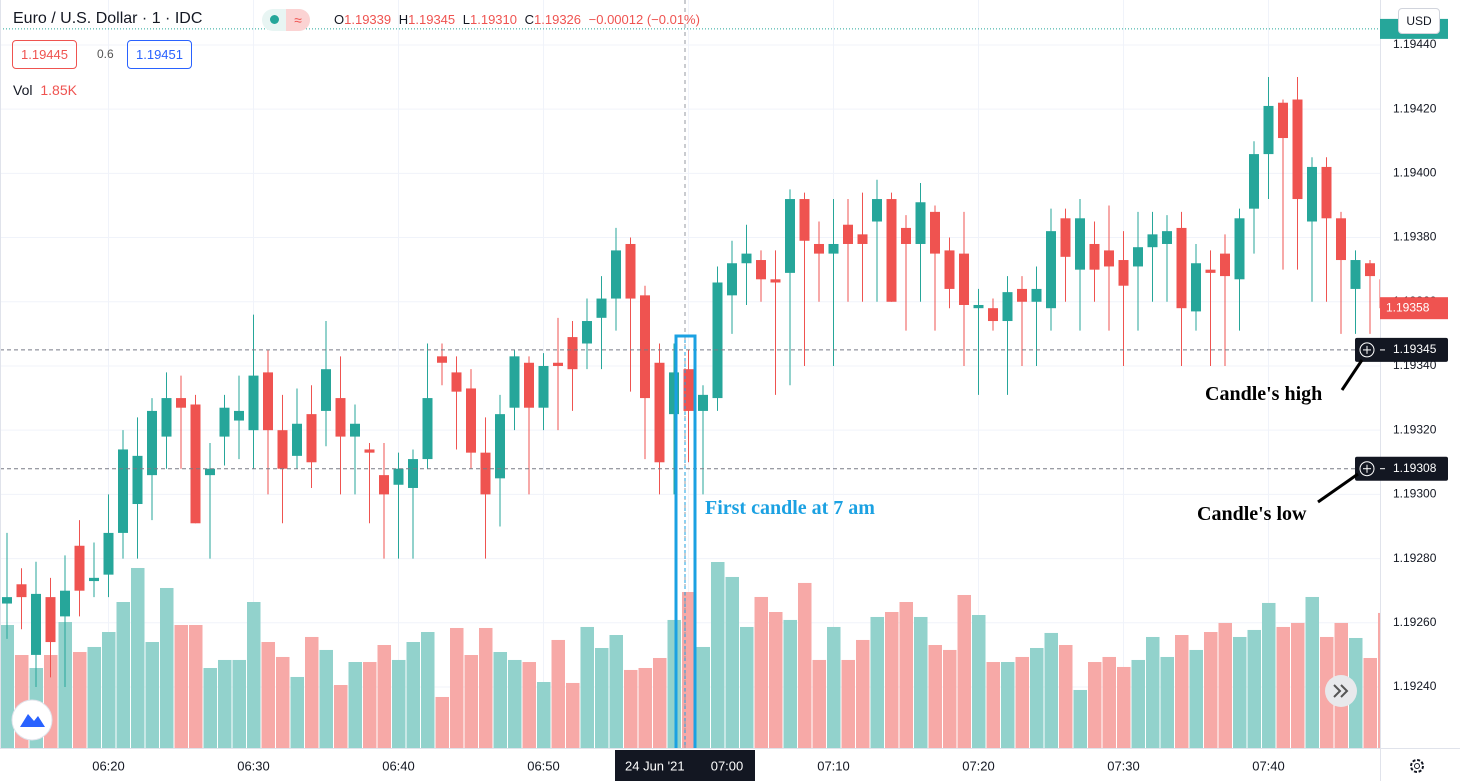 Image resolution: width=1460 pixels, height=781 pixels. Describe the element at coordinates (493, 19) in the screenshot. I see `legend-value: 1.19310` at that location.